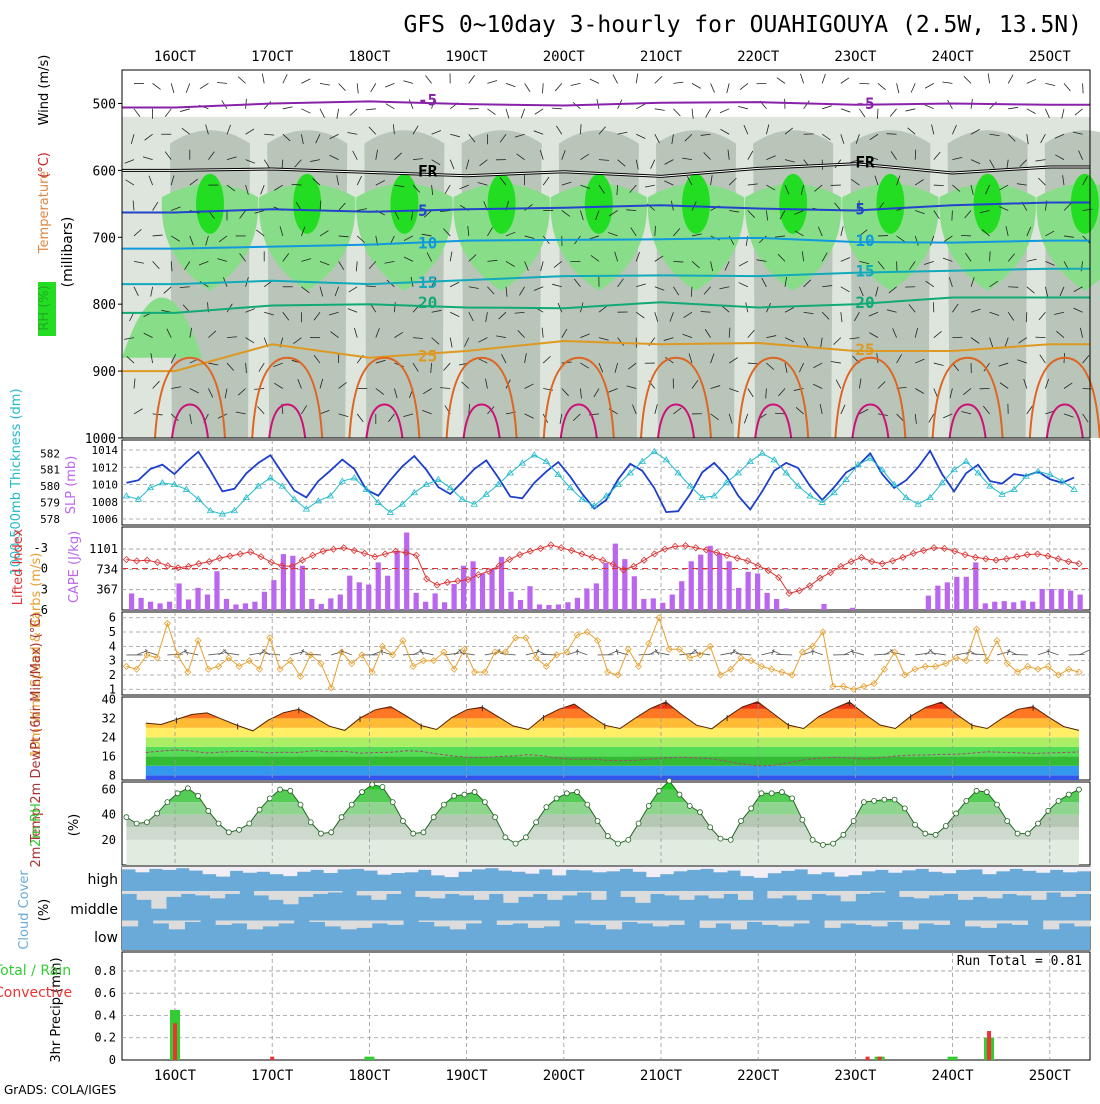 The width and height of the screenshot is (1100, 1104). Describe the element at coordinates (104, 171) in the screenshot. I see `upper-air-y-tick: 600` at that location.